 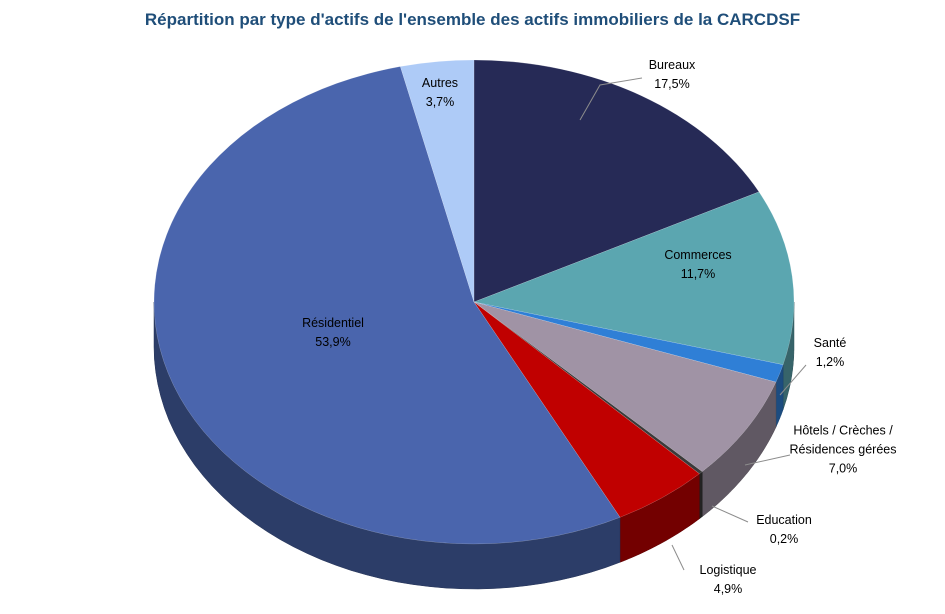 What do you see at coordinates (698, 274) in the screenshot?
I see `value-label: 11,7%` at bounding box center [698, 274].